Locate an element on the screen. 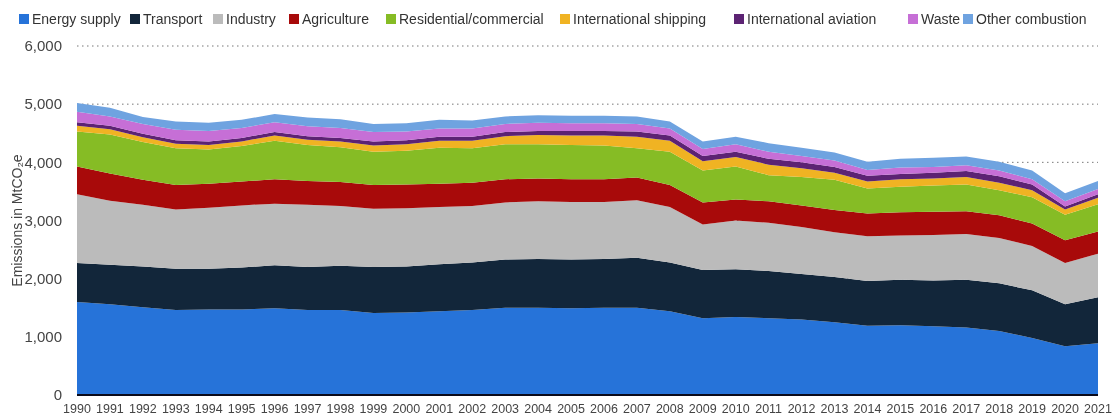 The image size is (1114, 419). x-tick-label: 2000 is located at coordinates (406, 409).